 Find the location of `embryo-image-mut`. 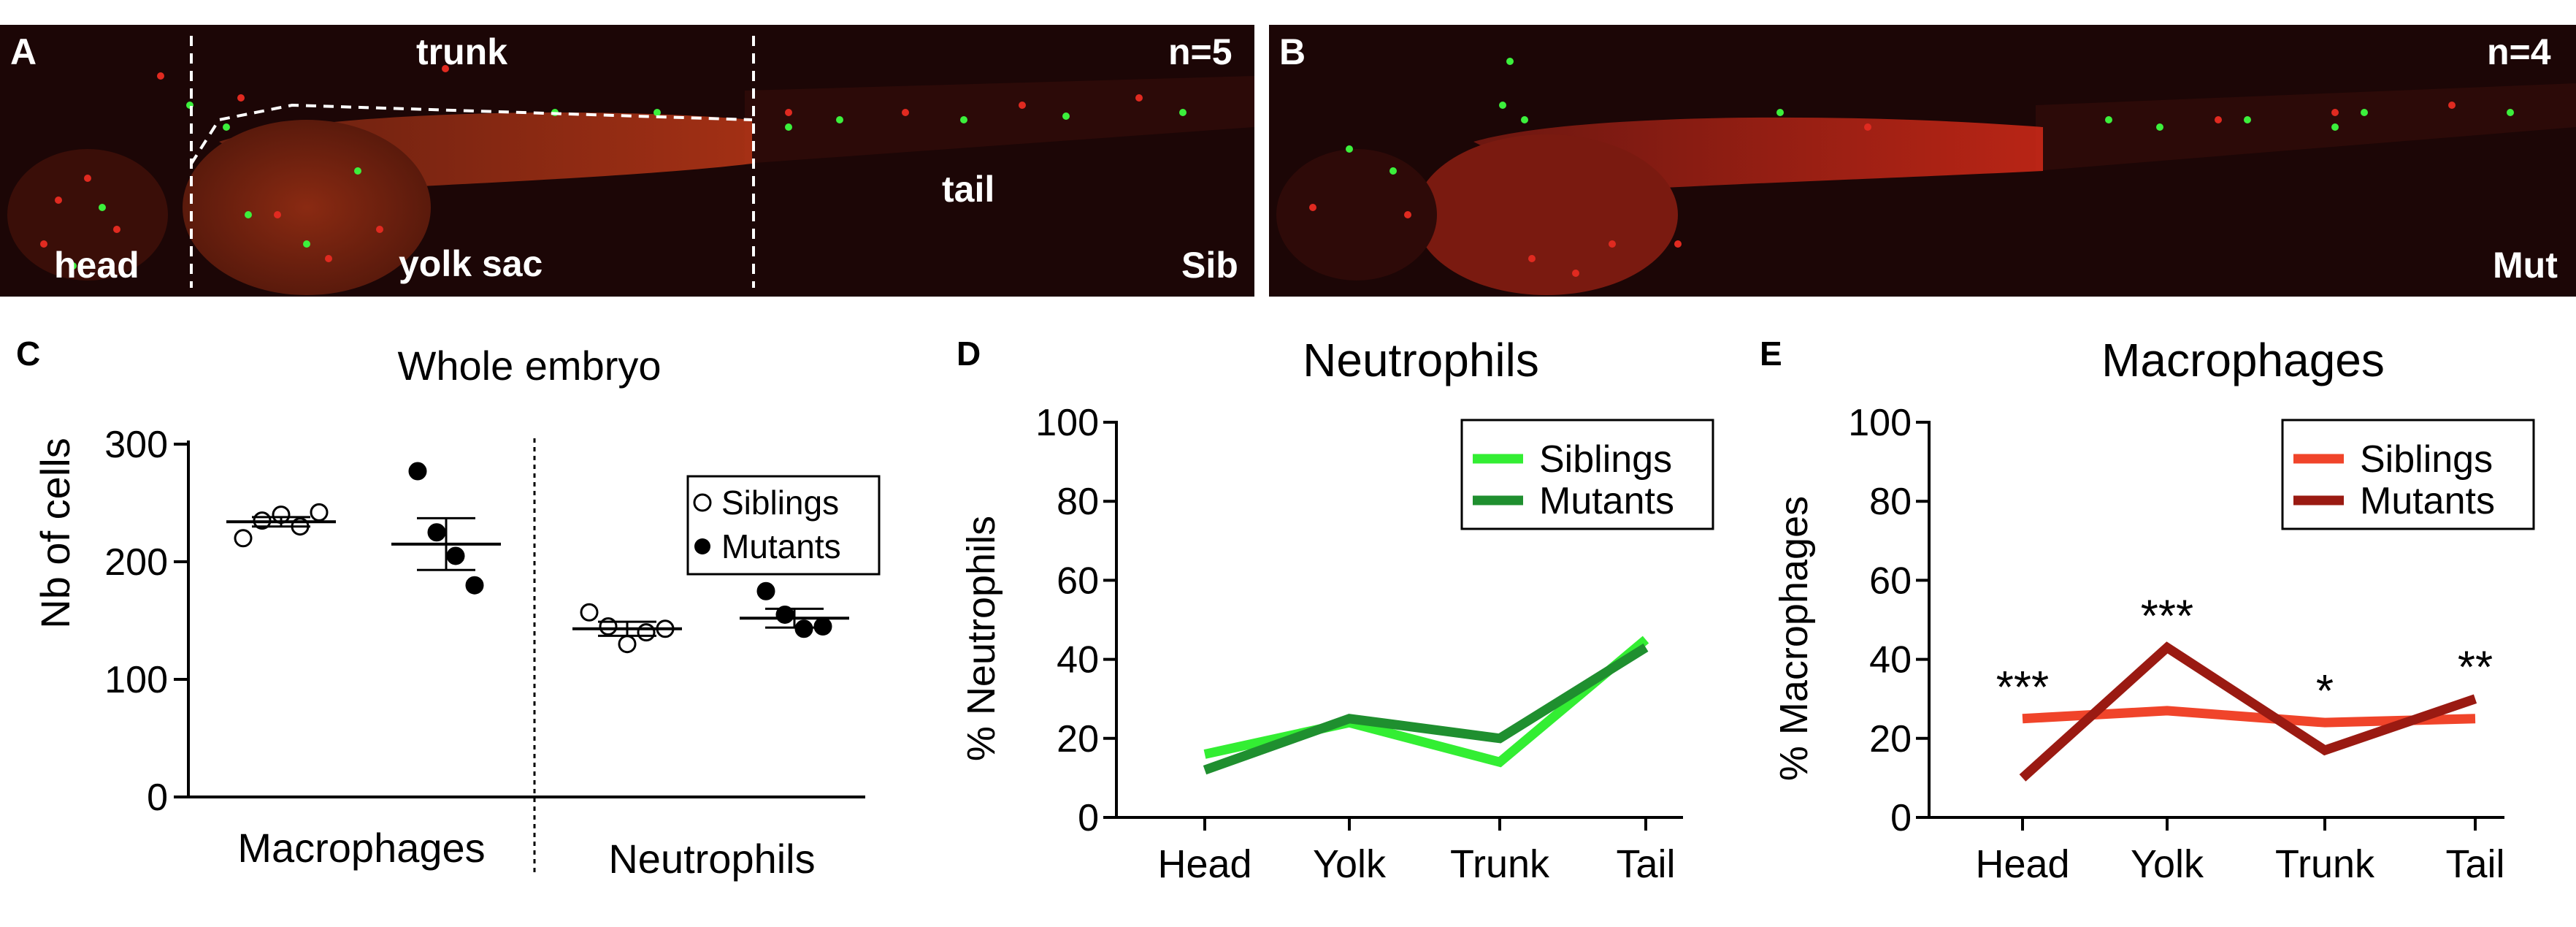

embryo-image-mut is located at coordinates (1923, 161).